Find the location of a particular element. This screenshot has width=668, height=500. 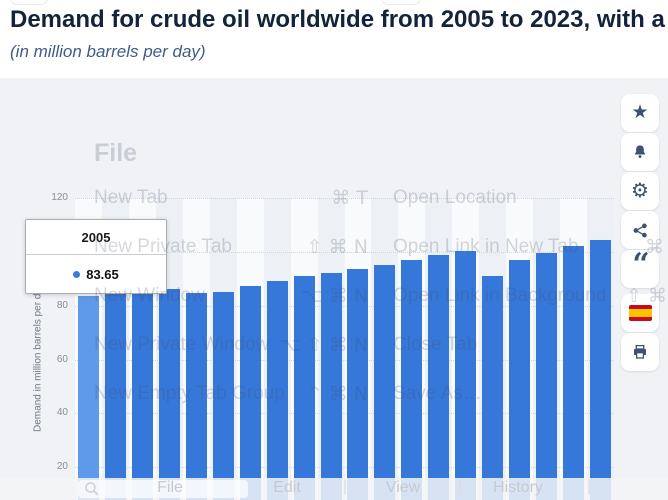

print-button is located at coordinates (640, 352).